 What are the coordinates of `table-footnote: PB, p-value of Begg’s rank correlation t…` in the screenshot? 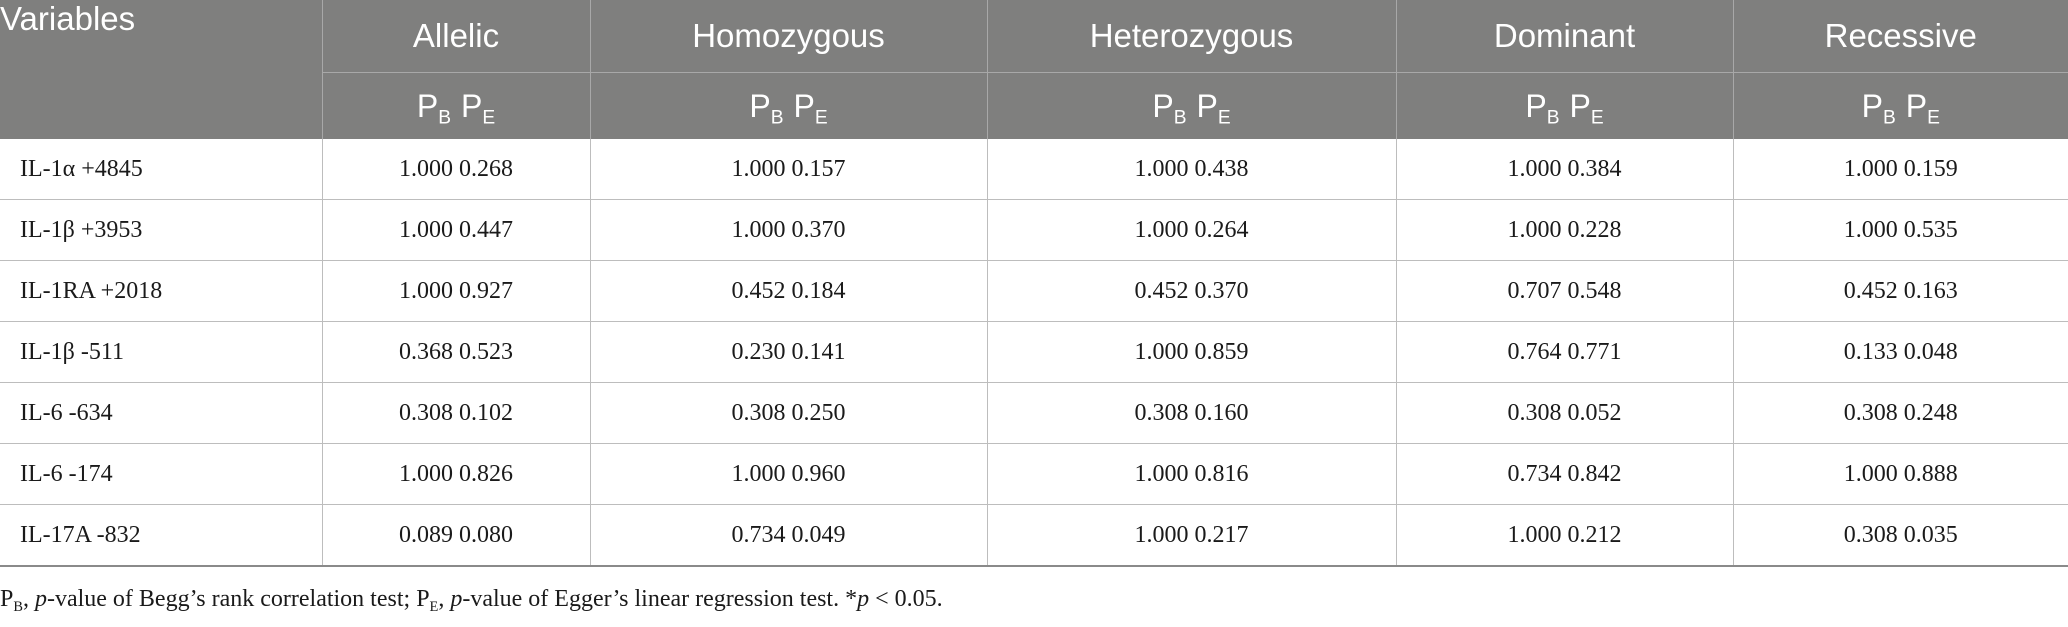 It's located at (471, 601).